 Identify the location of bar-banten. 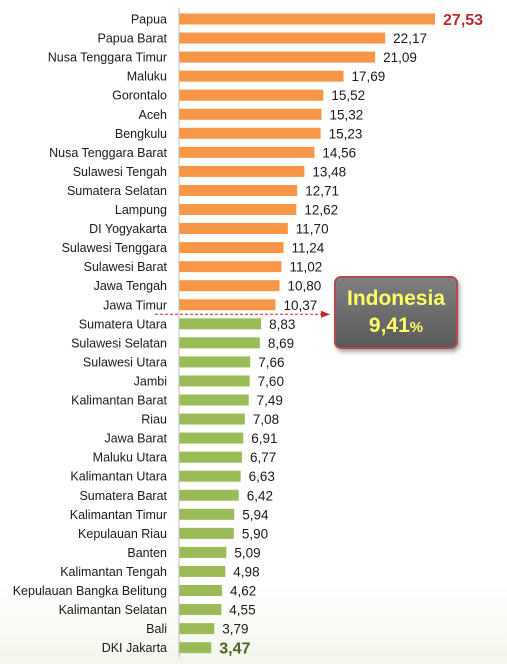
(203, 552).